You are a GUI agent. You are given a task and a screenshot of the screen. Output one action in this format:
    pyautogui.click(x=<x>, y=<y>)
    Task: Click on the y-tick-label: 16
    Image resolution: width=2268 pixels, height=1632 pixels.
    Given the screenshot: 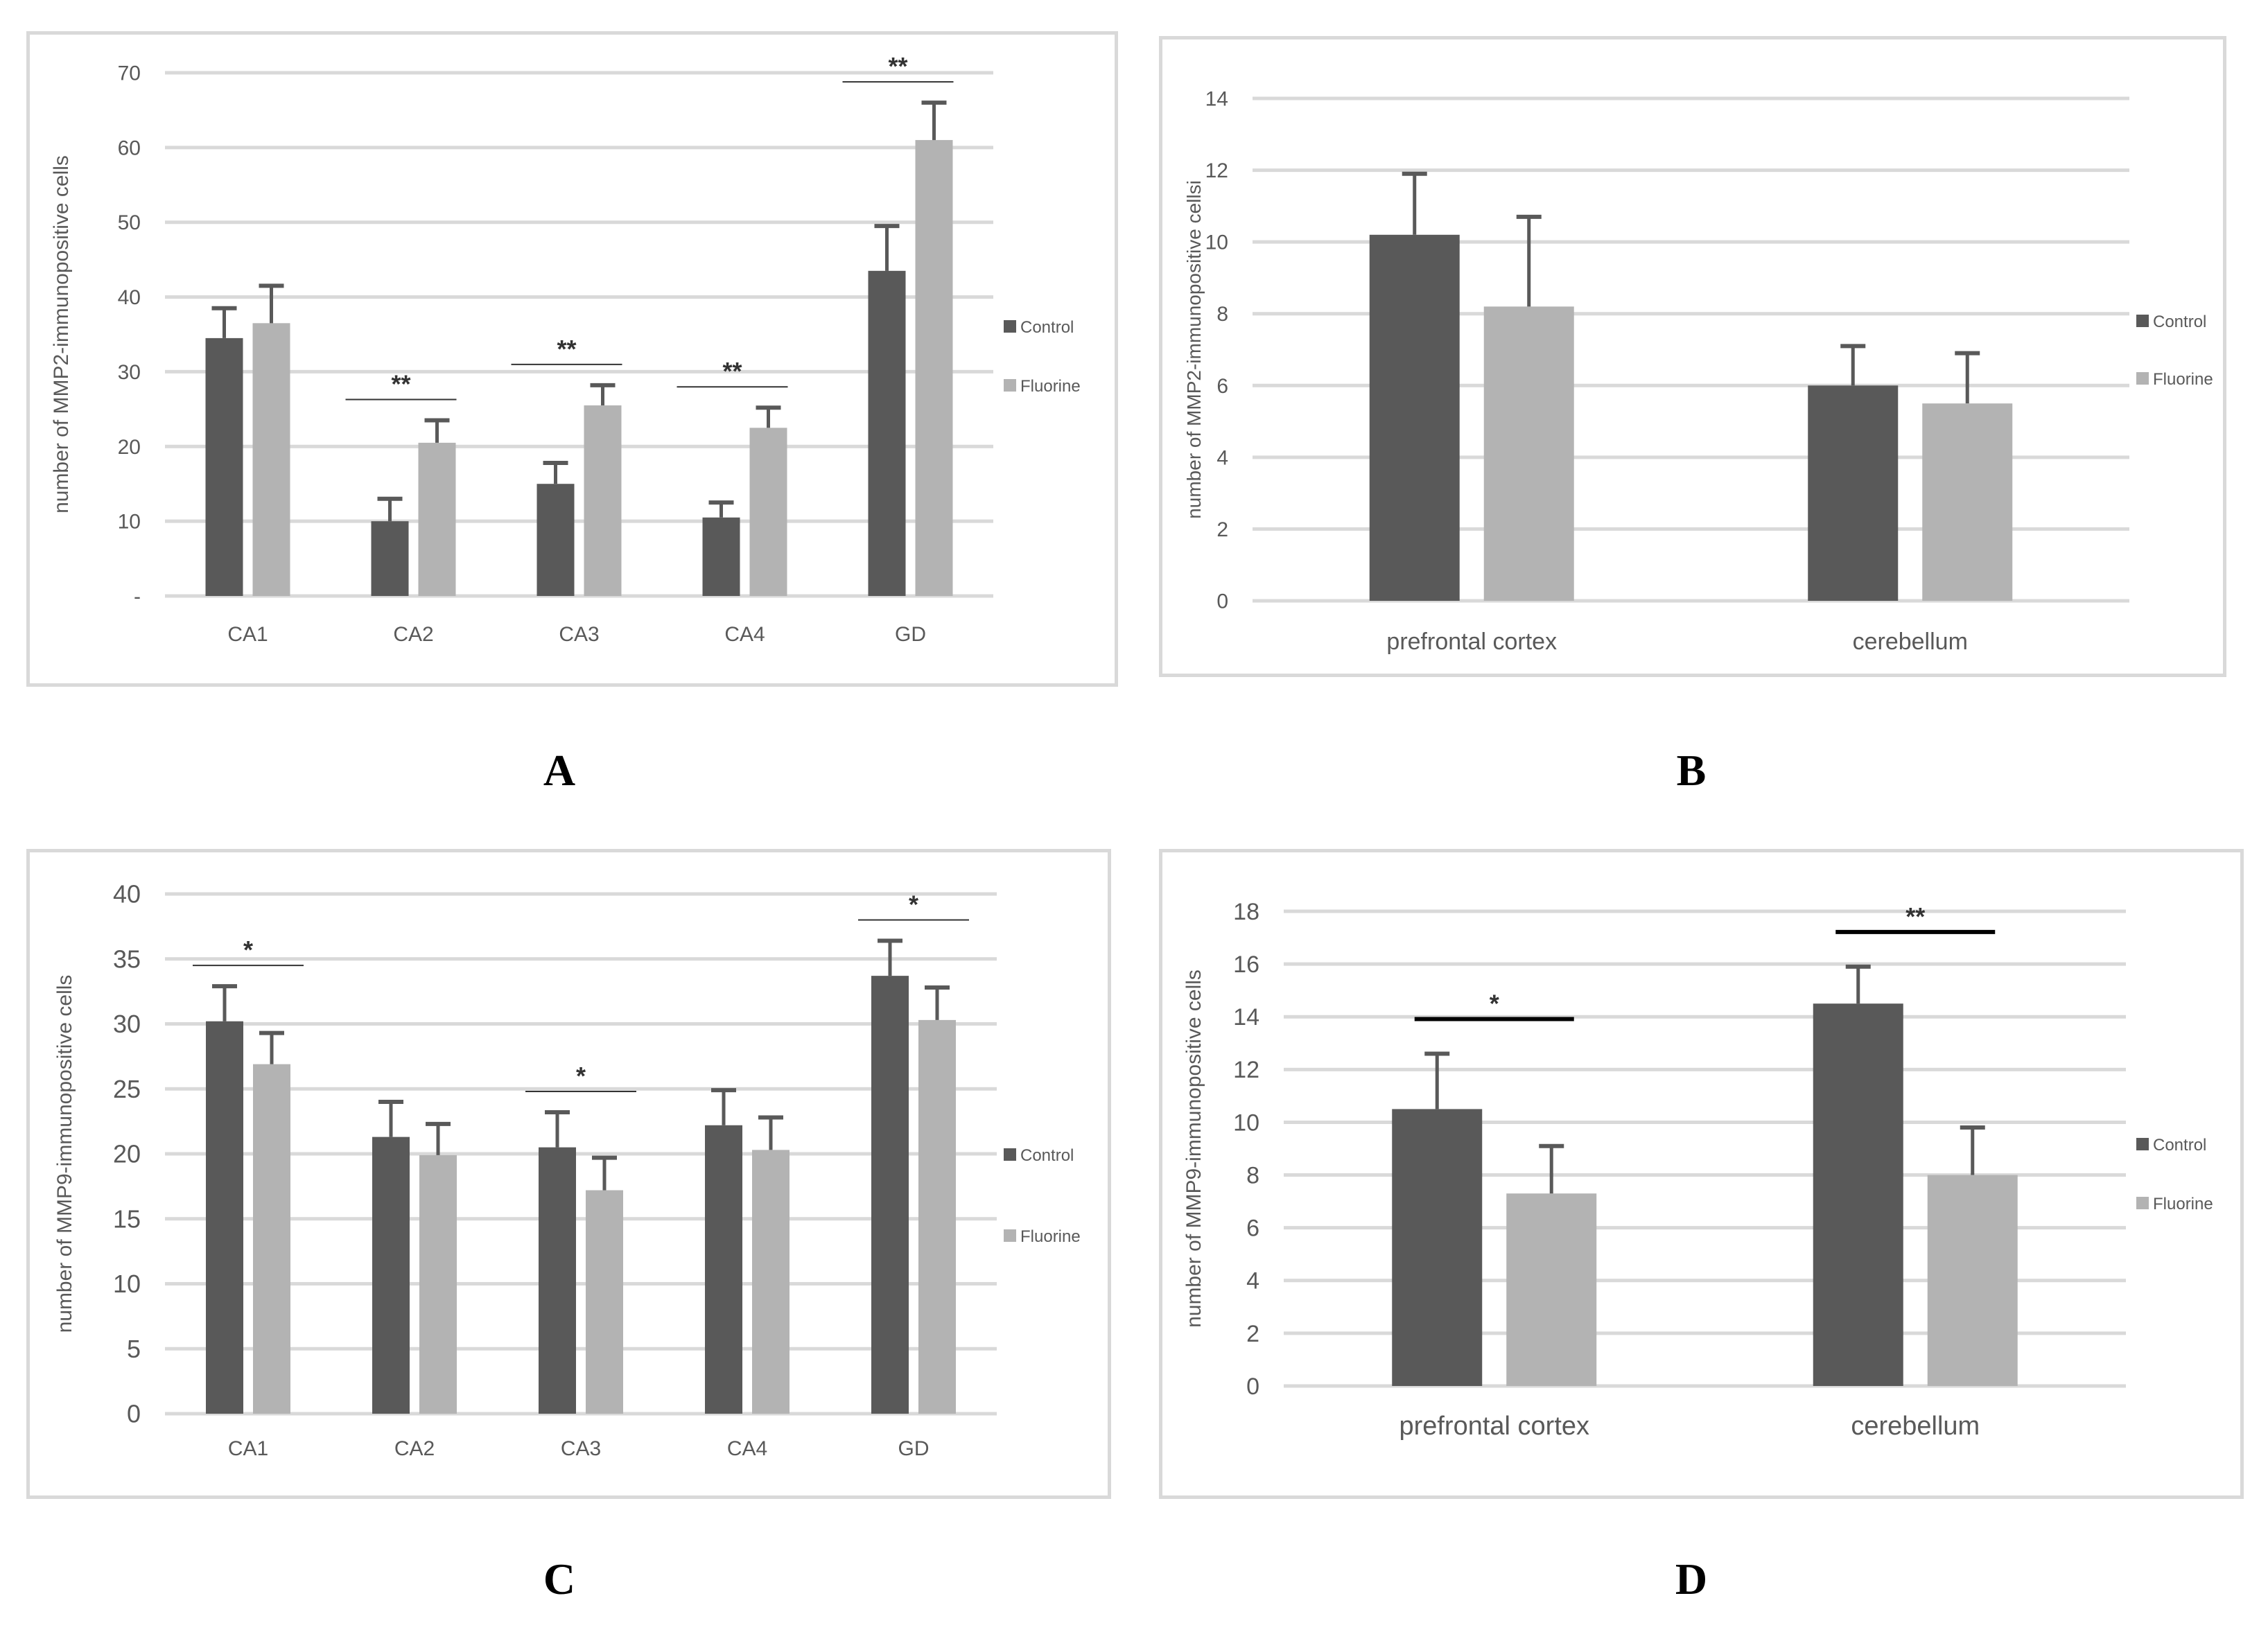 What is the action you would take?
    pyautogui.click(x=1246, y=964)
    